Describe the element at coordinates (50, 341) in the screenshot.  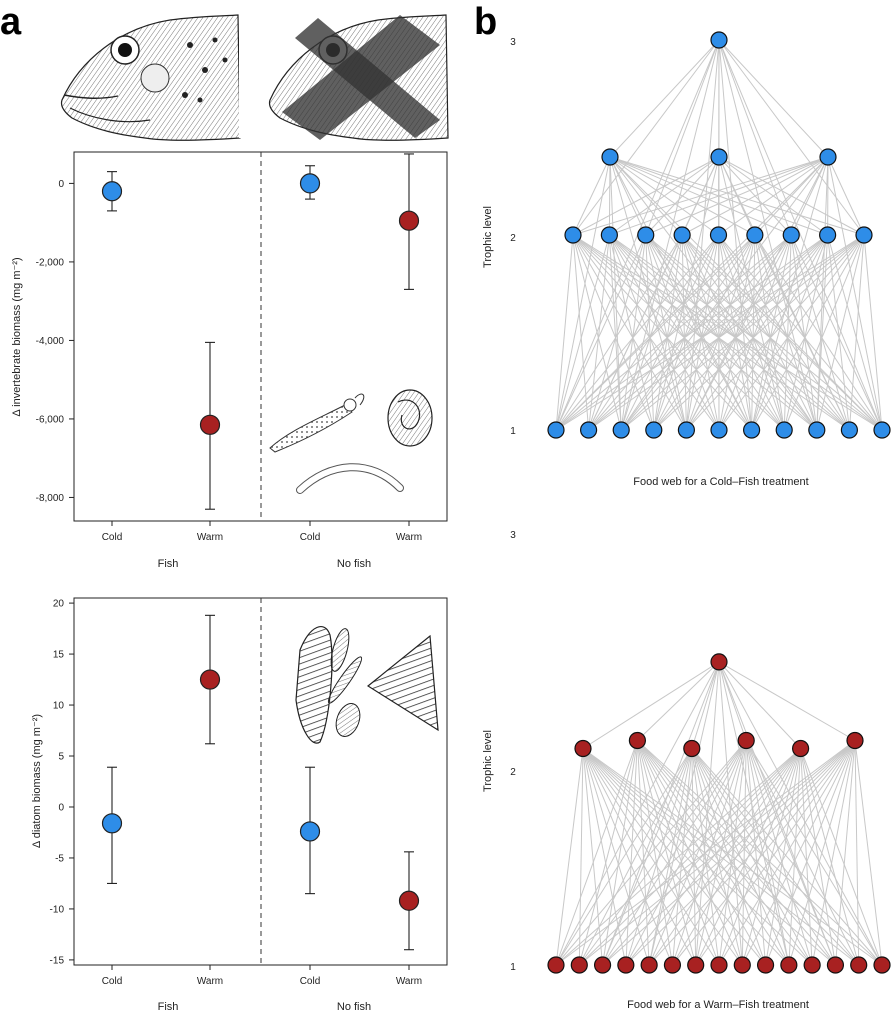
I see `y-tick-label: -4,000` at that location.